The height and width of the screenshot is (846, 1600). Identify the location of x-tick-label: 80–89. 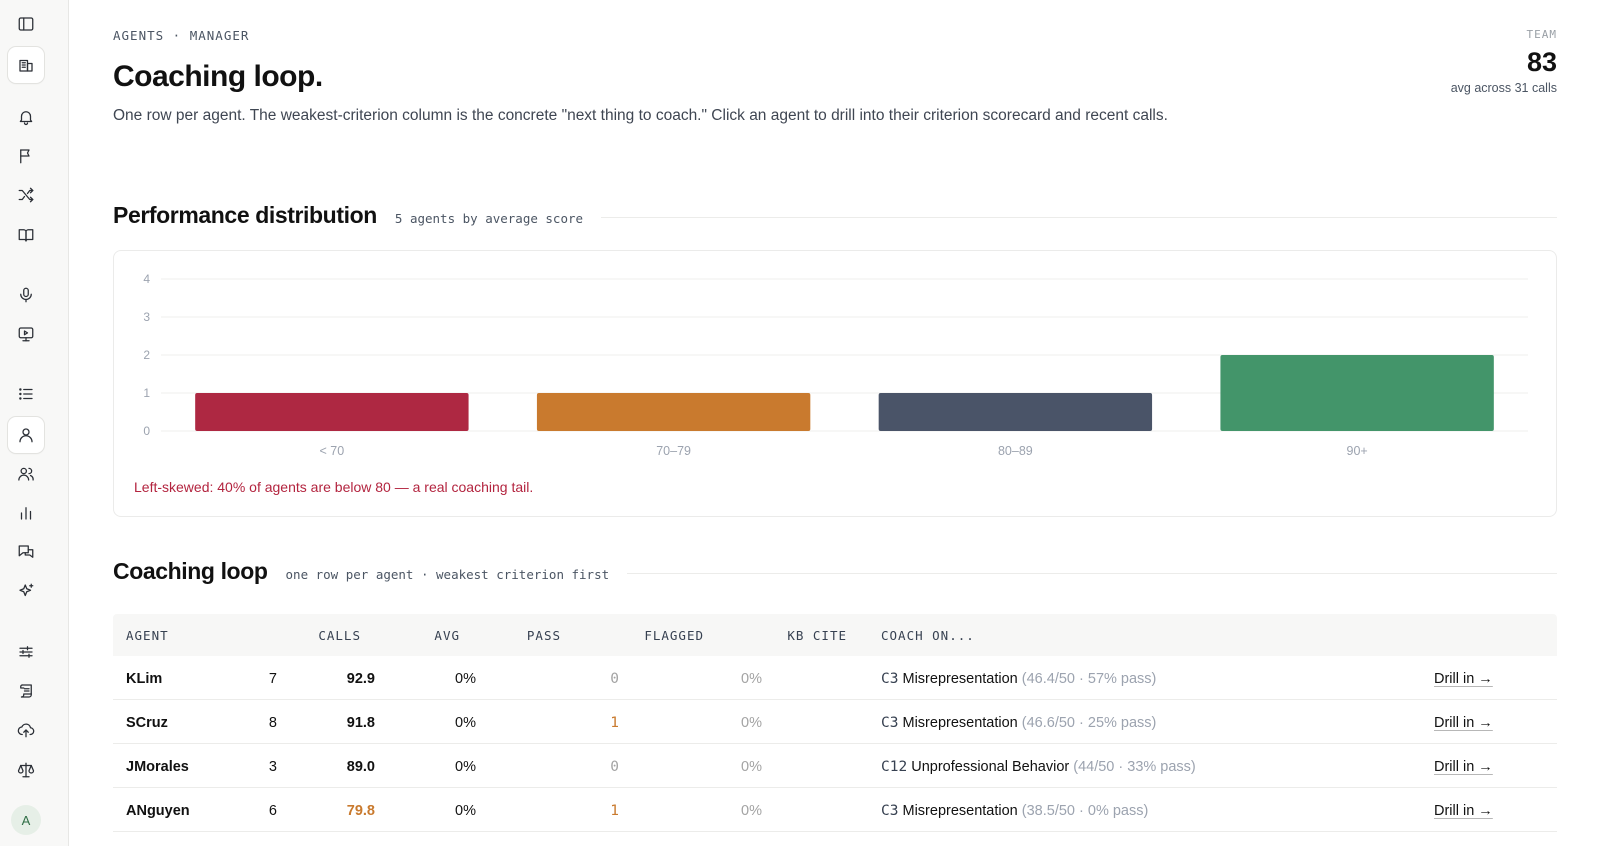
(1015, 451).